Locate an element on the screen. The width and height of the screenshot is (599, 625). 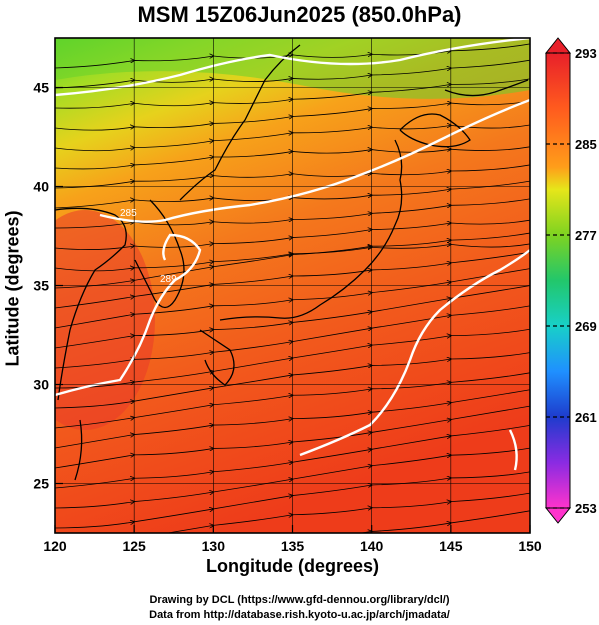
x-tick-label: 125 is located at coordinates (134, 546).